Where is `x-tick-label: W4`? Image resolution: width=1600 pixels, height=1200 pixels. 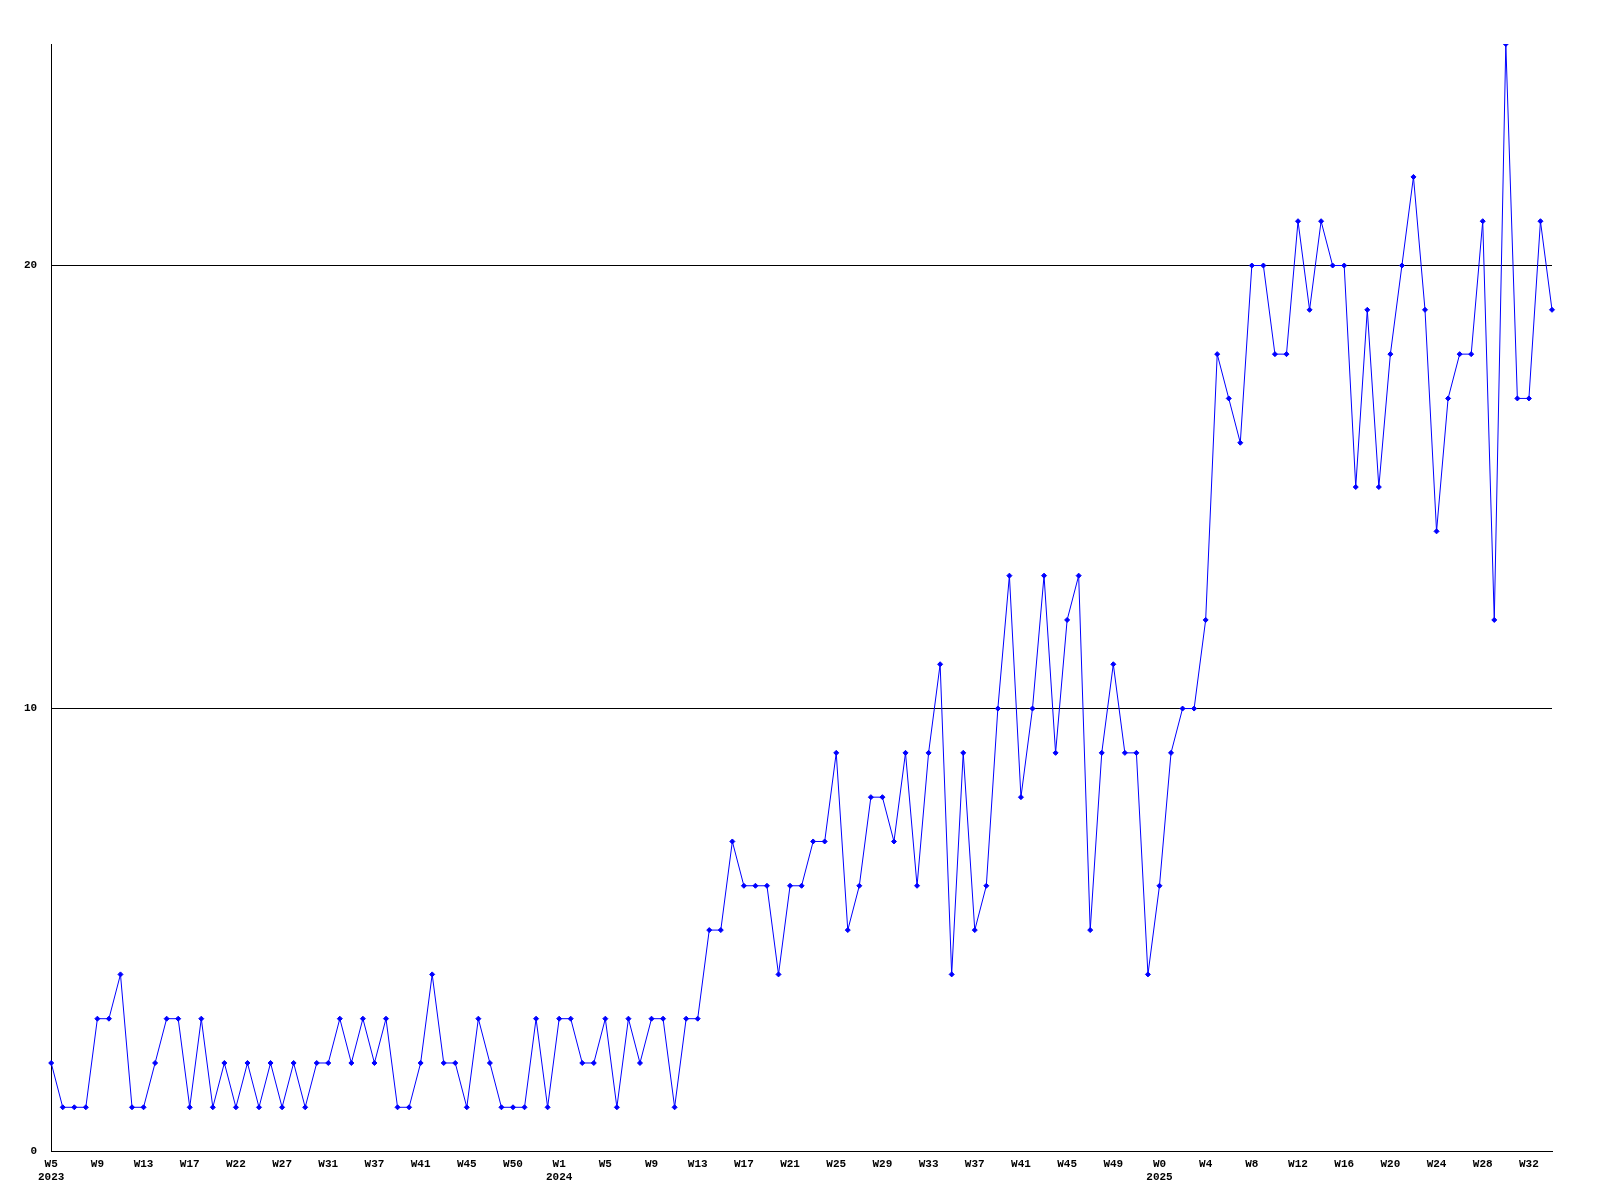 x-tick-label: W4 is located at coordinates (1206, 1163).